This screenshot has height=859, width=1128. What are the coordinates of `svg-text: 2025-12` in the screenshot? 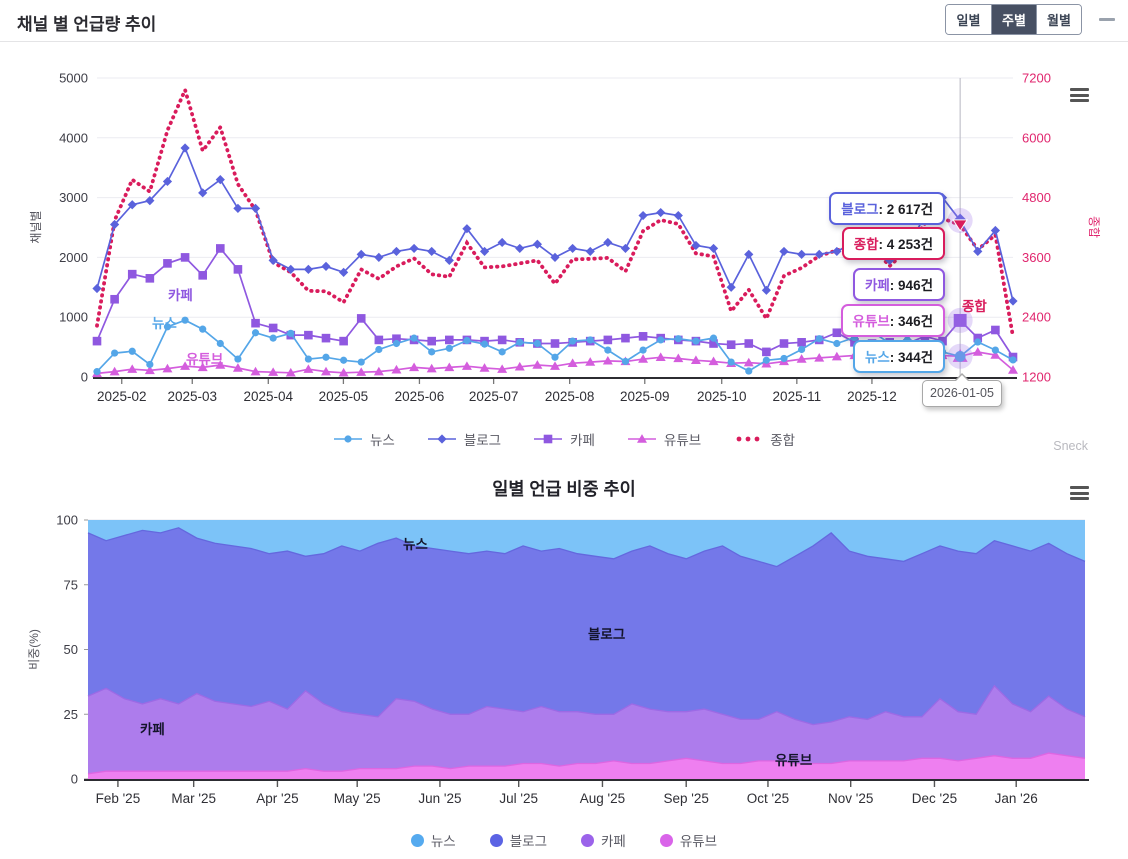 It's located at (872, 396).